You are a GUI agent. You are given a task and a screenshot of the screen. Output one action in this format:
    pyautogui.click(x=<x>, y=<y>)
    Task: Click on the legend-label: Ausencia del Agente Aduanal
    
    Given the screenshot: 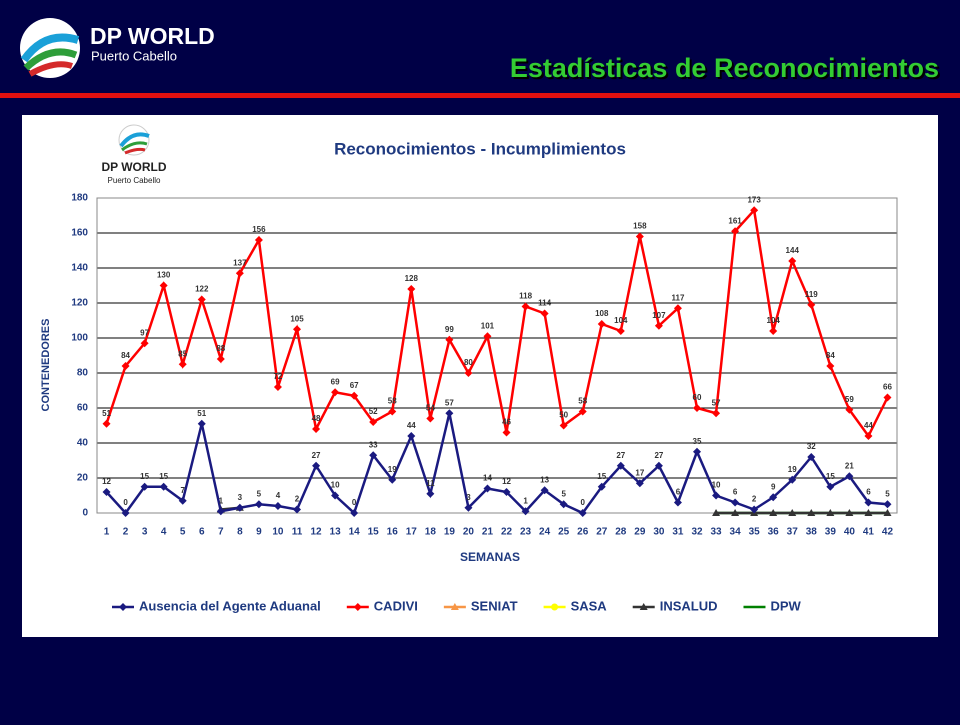 What is the action you would take?
    pyautogui.click(x=230, y=605)
    